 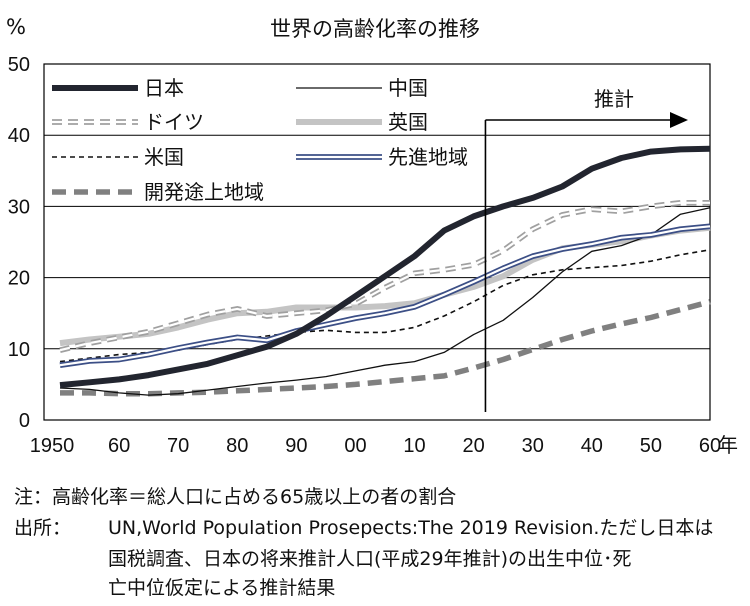 What do you see at coordinates (533, 446) in the screenshot?
I see `x-tick-label: 30` at bounding box center [533, 446].